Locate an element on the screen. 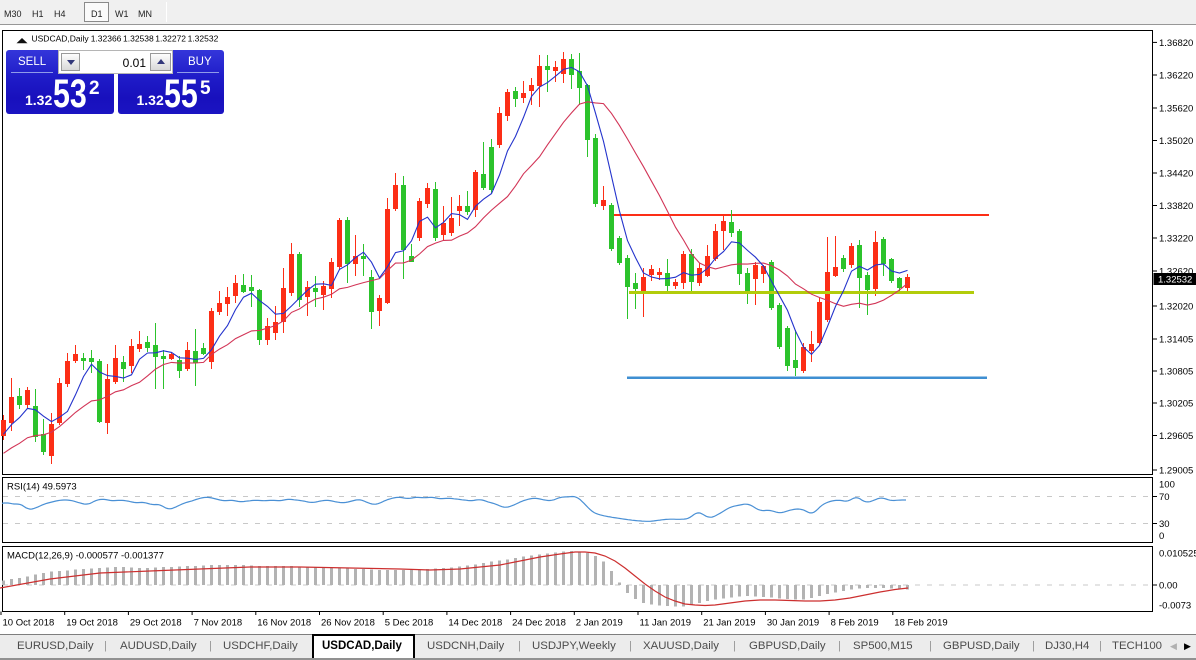 This screenshot has width=1196, height=660. svg-text: 1.33820 is located at coordinates (1176, 206).